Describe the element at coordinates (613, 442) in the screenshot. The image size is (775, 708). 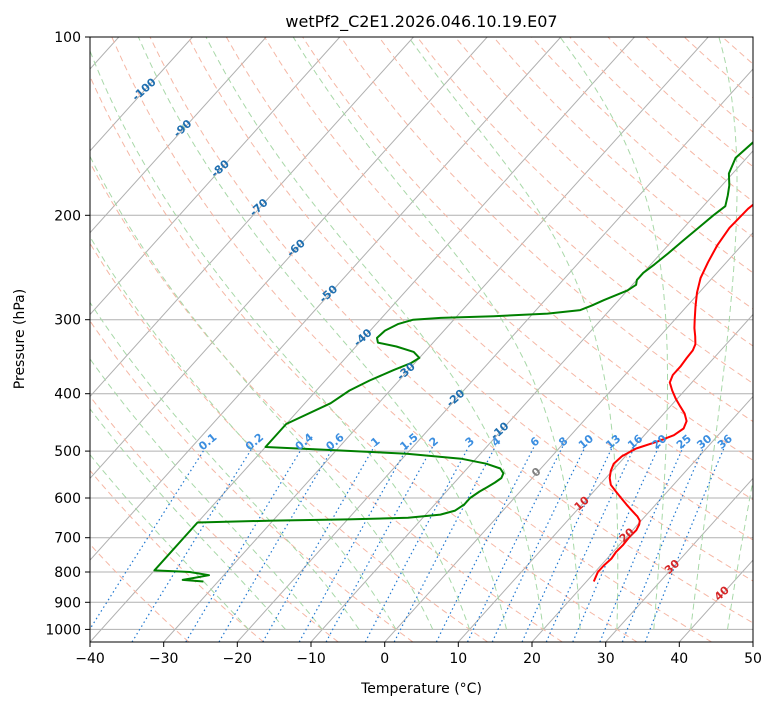
I see `mixing-ratio-label: 13` at that location.